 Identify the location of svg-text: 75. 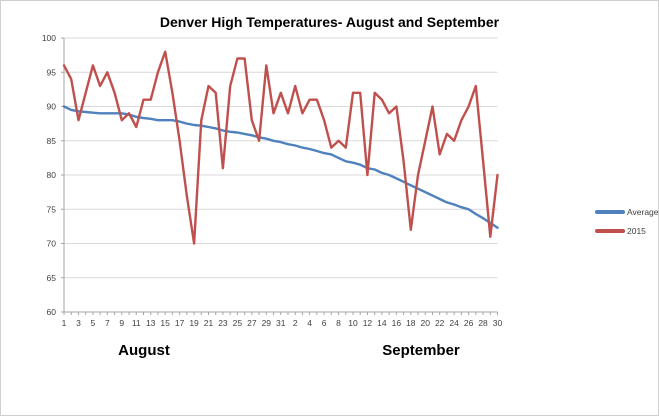
(52, 209).